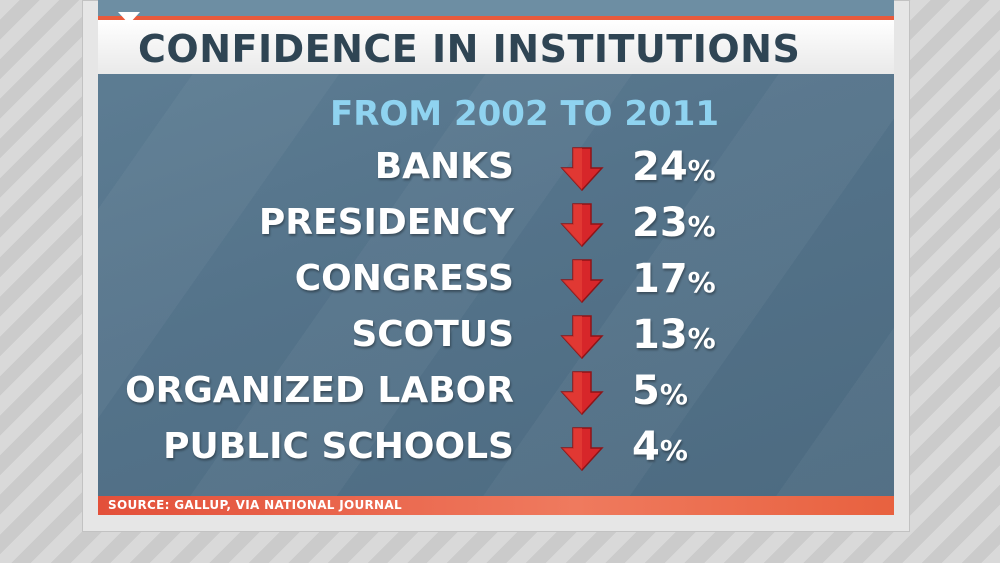 Image resolution: width=1000 pixels, height=563 pixels. I want to click on list-item: PRESIDENCY 23%, so click(496, 224).